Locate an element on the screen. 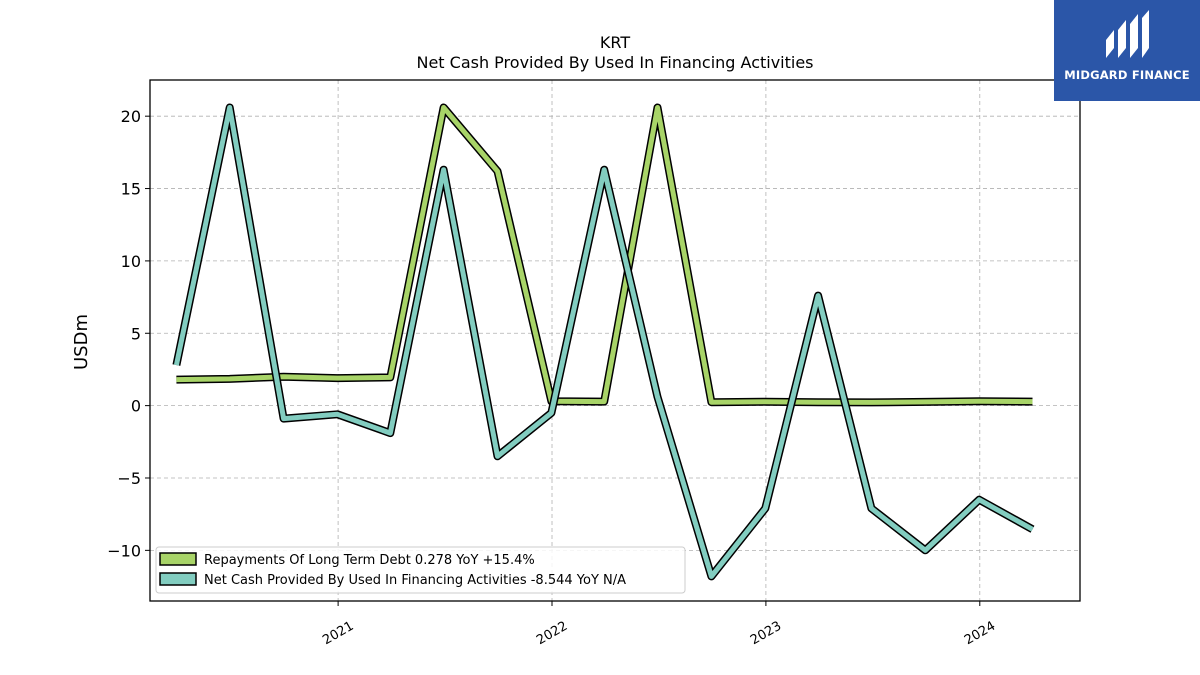 Image resolution: width=1200 pixels, height=675 pixels. chart-title: KRT is located at coordinates (615, 42).